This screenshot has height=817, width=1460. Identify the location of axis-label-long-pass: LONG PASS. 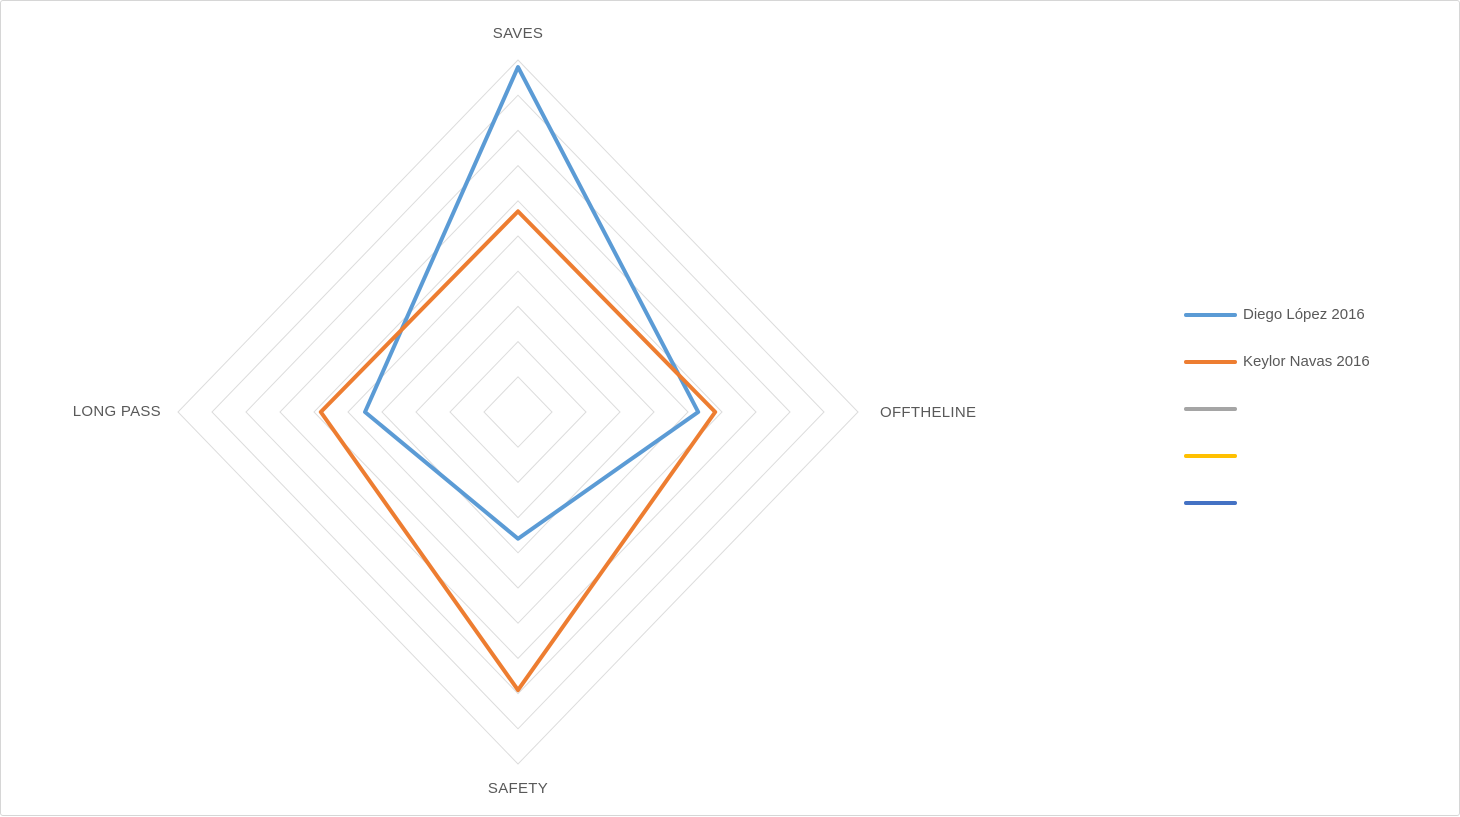
(116, 411).